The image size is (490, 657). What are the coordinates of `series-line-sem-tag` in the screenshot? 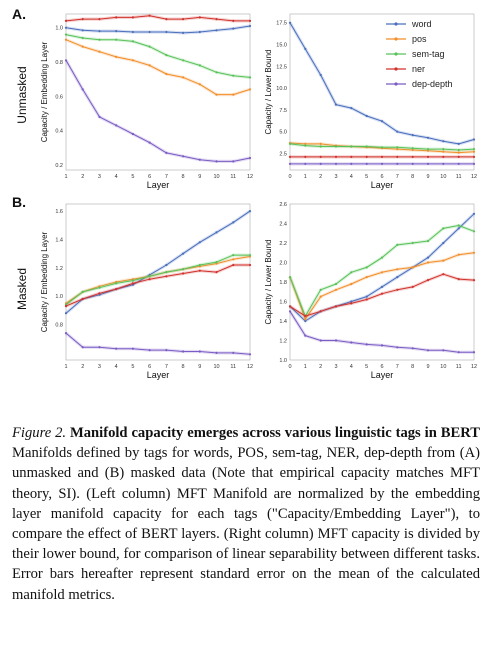 It's located at (157, 280).